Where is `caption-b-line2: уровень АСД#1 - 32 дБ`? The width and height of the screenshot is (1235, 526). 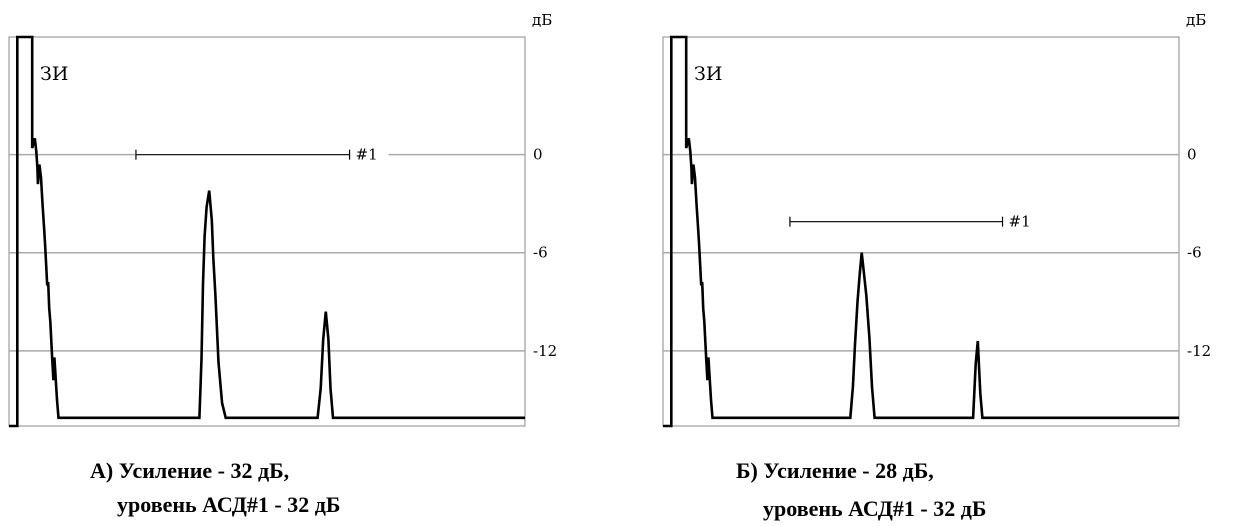
caption-b-line2: уровень АСД#1 - 32 дБ is located at coordinates (874, 508).